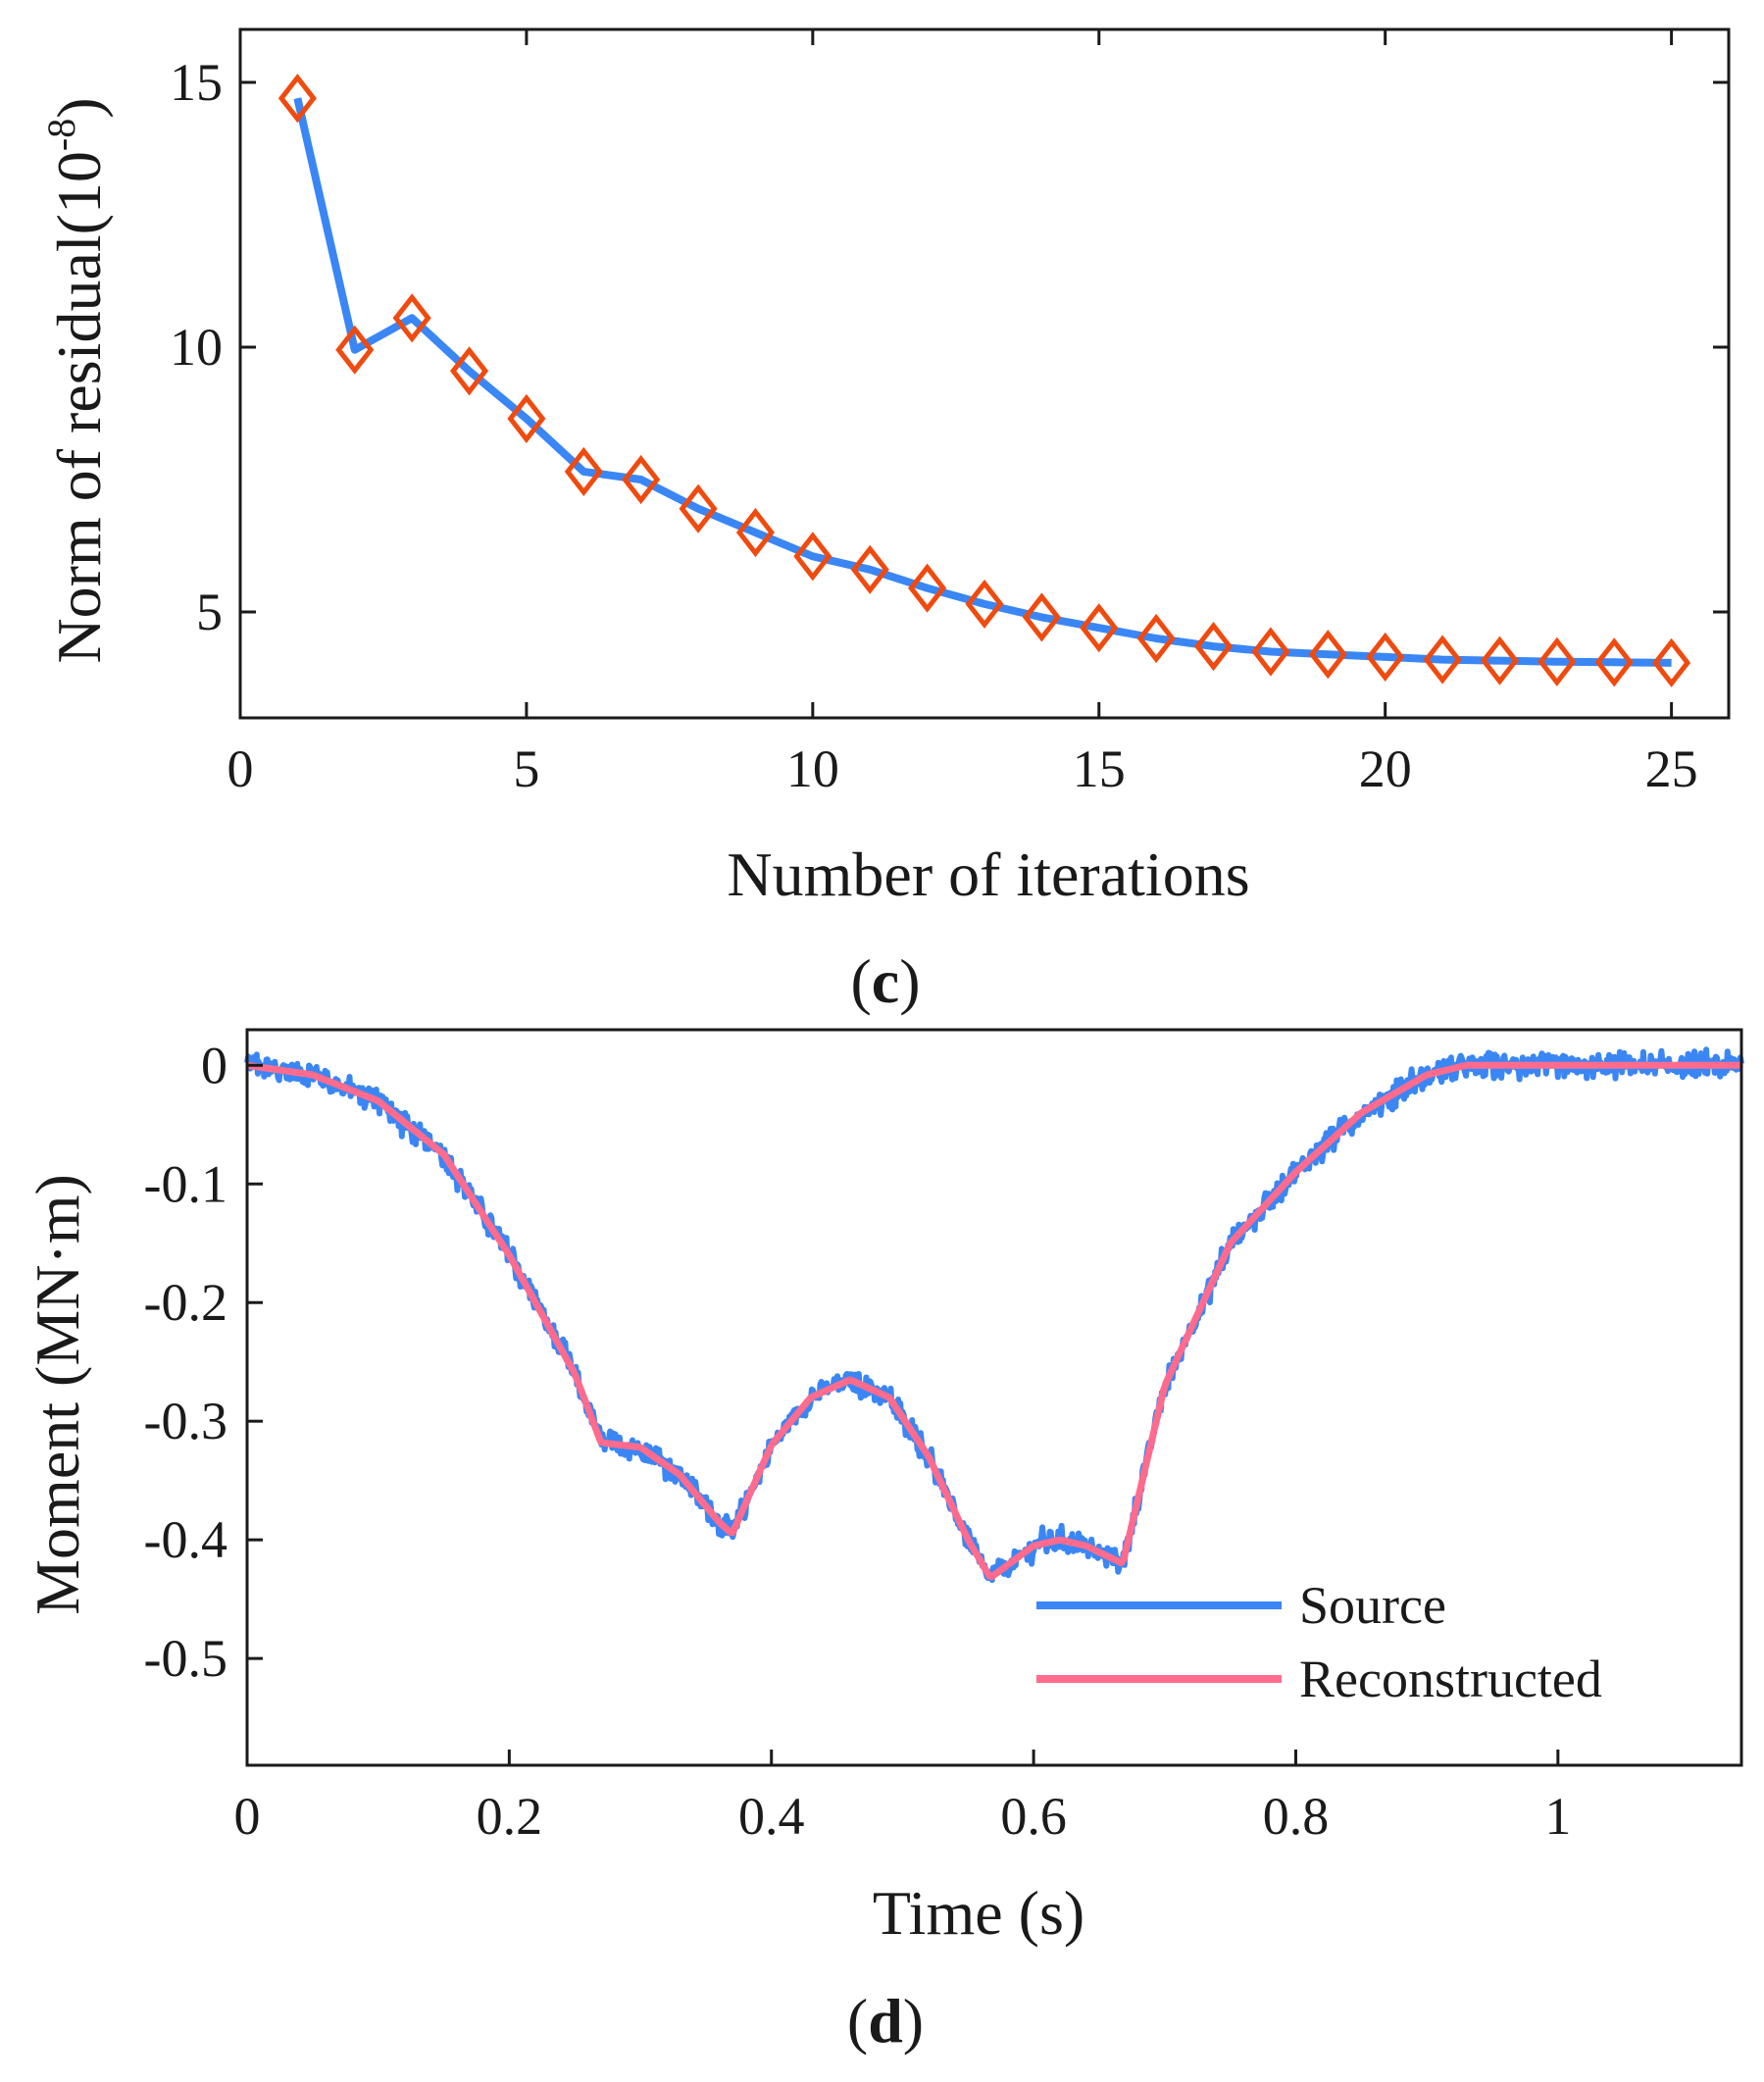 The image size is (1764, 2082). Describe the element at coordinates (185, 1183) in the screenshot. I see `chart-d-y-tick-label: -0.1` at that location.